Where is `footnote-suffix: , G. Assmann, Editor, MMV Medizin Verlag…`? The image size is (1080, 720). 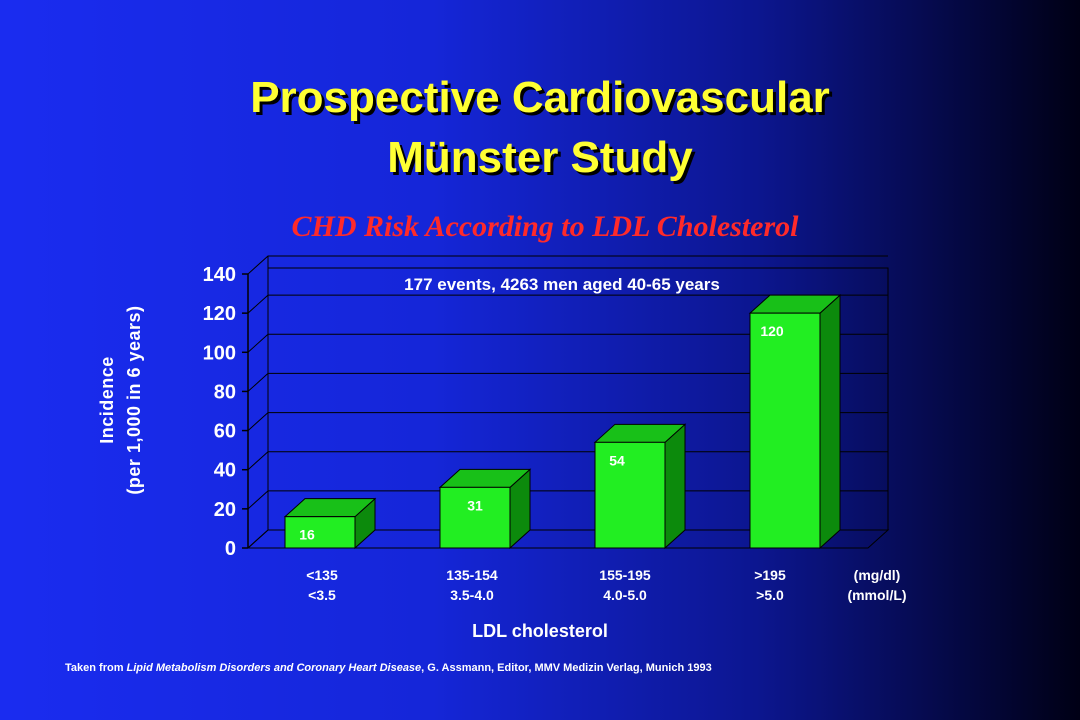
footnote-suffix: , G. Assmann, Editor, MMV Medizin Verlag… is located at coordinates (566, 668).